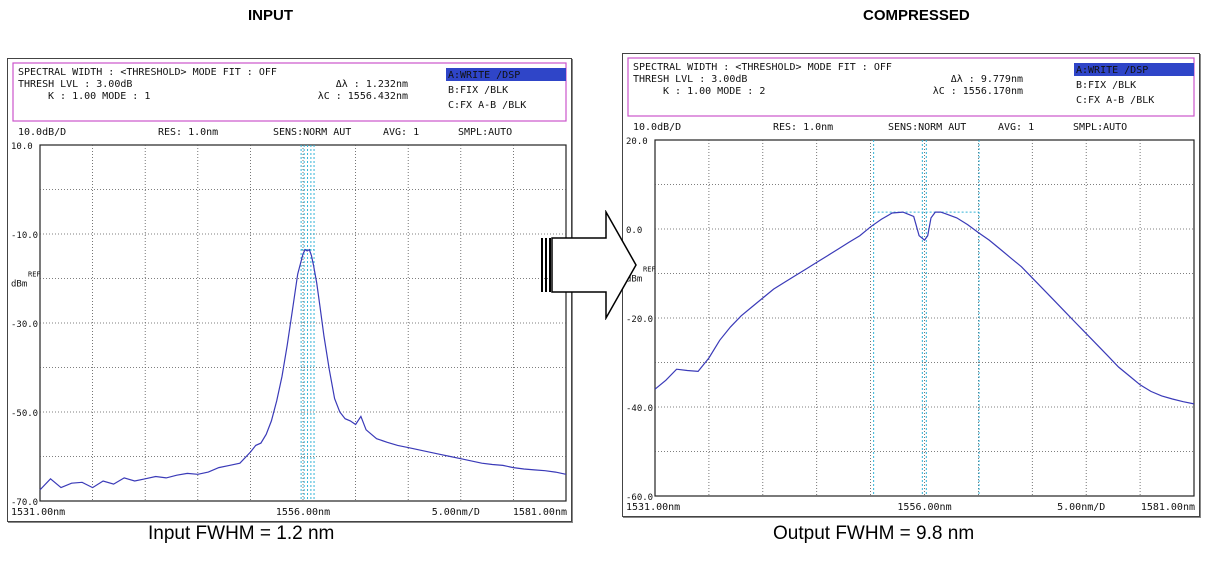 This screenshot has width=1230, height=577. What do you see at coordinates (24, 503) in the screenshot?
I see `input-y-tick-label: -70.0` at bounding box center [24, 503].